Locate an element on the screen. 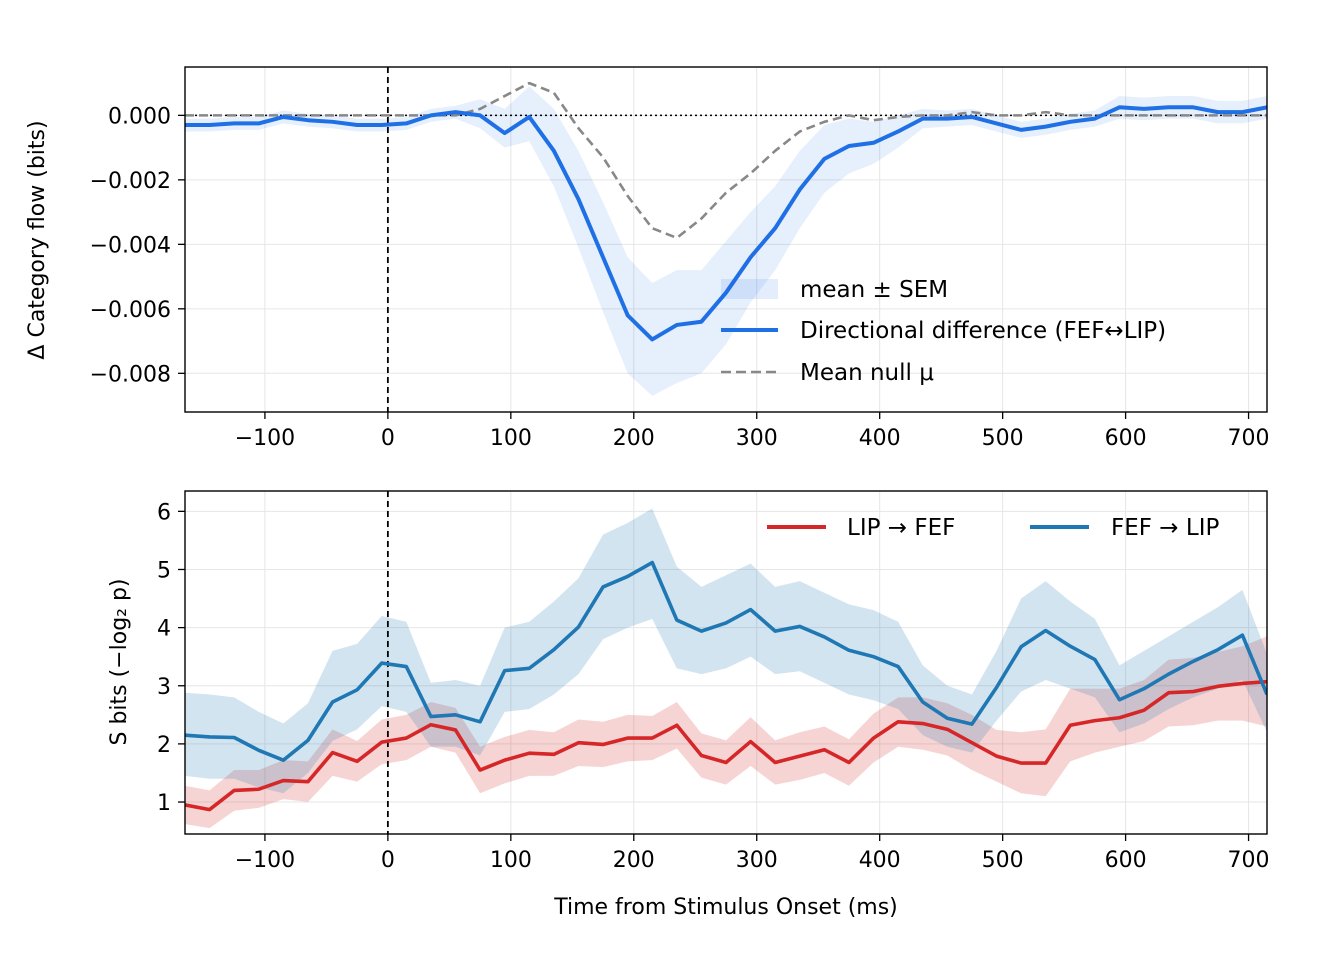  legend-swatch-sem is located at coordinates (749, 289).